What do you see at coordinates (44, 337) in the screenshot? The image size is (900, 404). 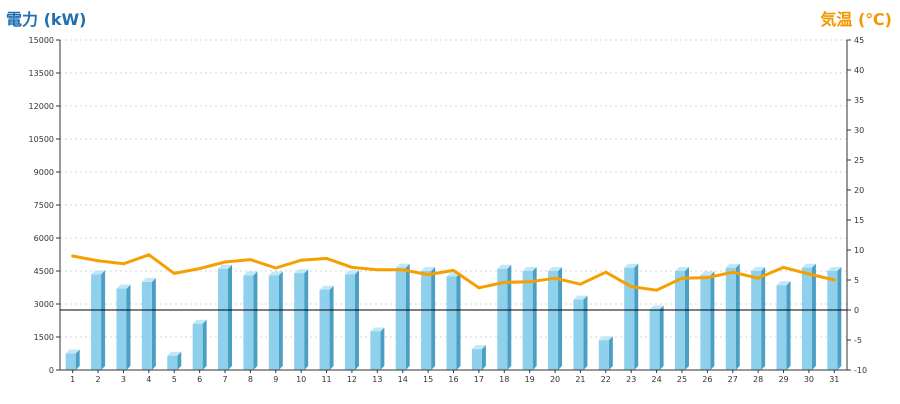 I see `left-tick-label: 1500` at bounding box center [44, 337].